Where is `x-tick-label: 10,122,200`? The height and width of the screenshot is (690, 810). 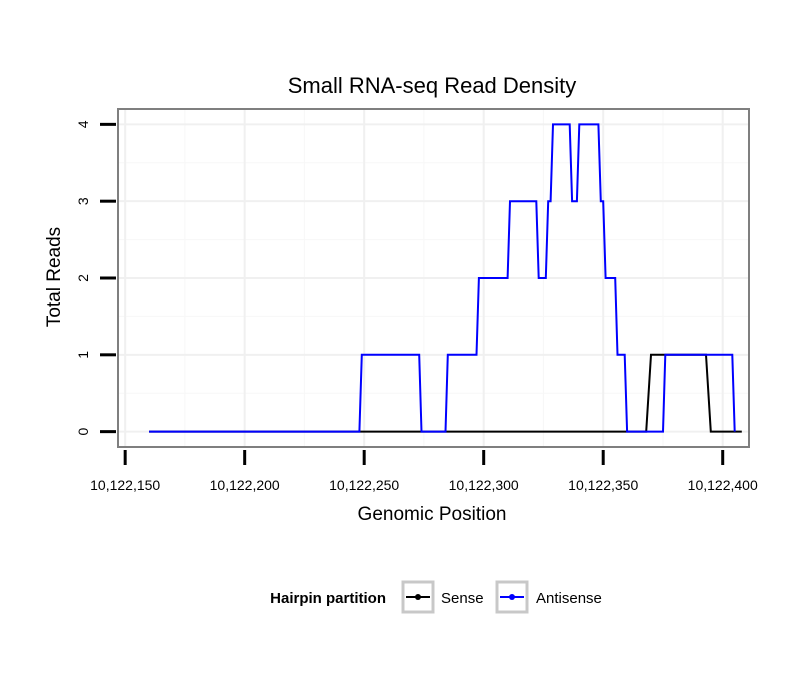
x-tick-label: 10,122,200 is located at coordinates (245, 485).